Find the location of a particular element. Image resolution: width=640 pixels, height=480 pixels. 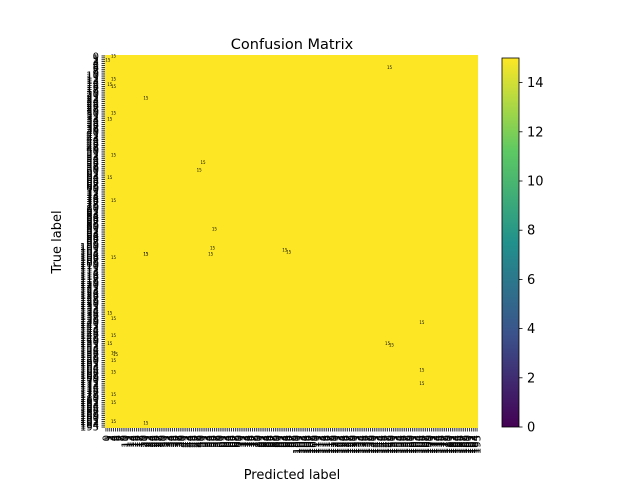

x-tick: 149 is located at coordinates (390, 441).